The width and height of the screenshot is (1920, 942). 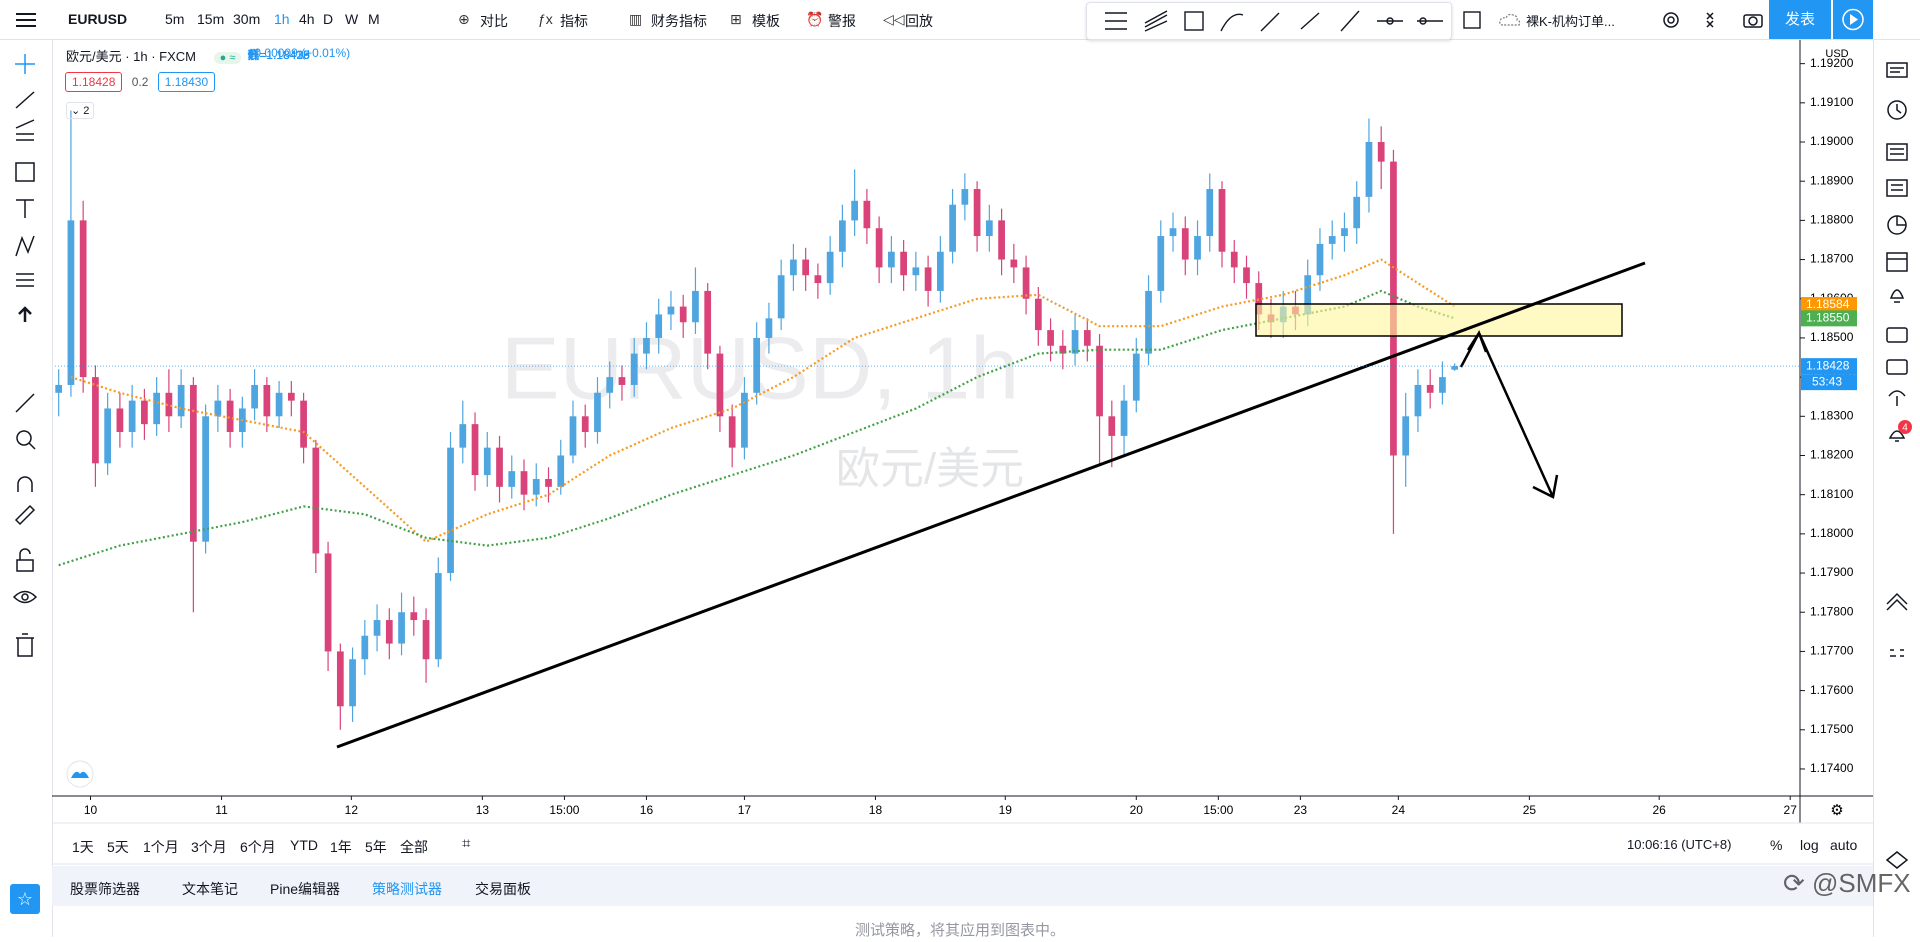 What do you see at coordinates (1844, 845) in the screenshot?
I see `scale-option: auto` at bounding box center [1844, 845].